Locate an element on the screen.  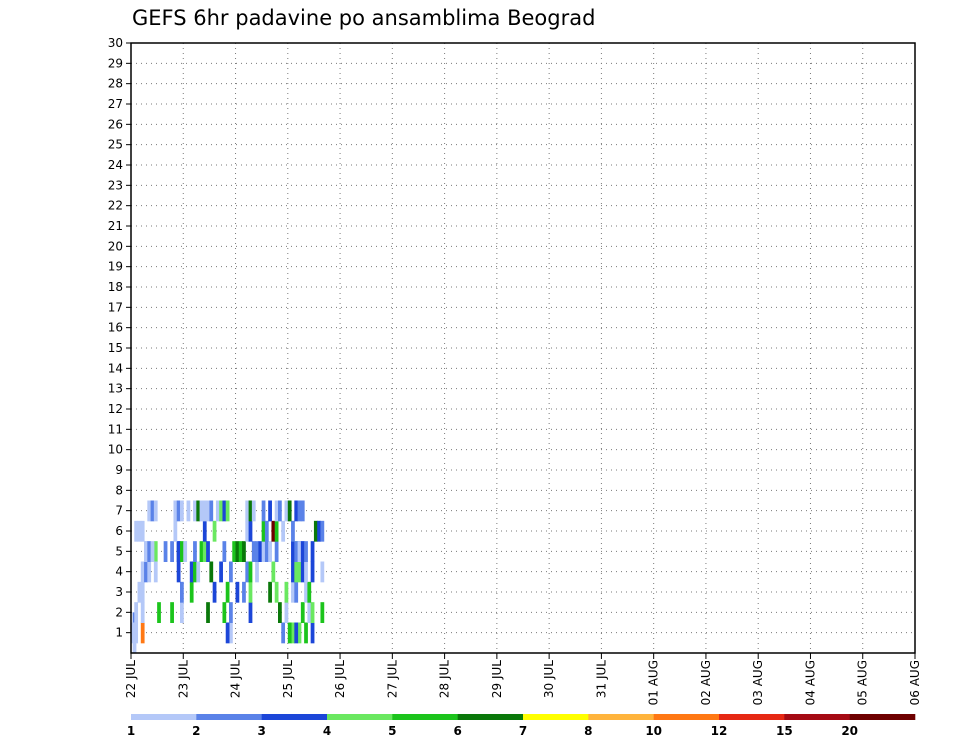
y-tick-label: 29 is located at coordinates (115, 63).